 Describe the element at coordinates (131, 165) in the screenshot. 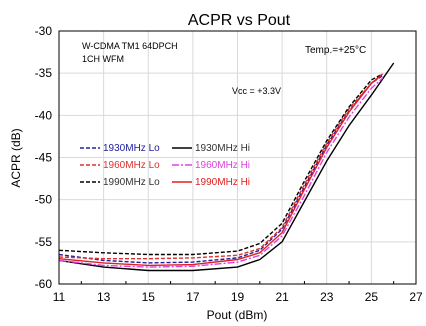

I see `legend-label: 1960MHz Lo` at that location.